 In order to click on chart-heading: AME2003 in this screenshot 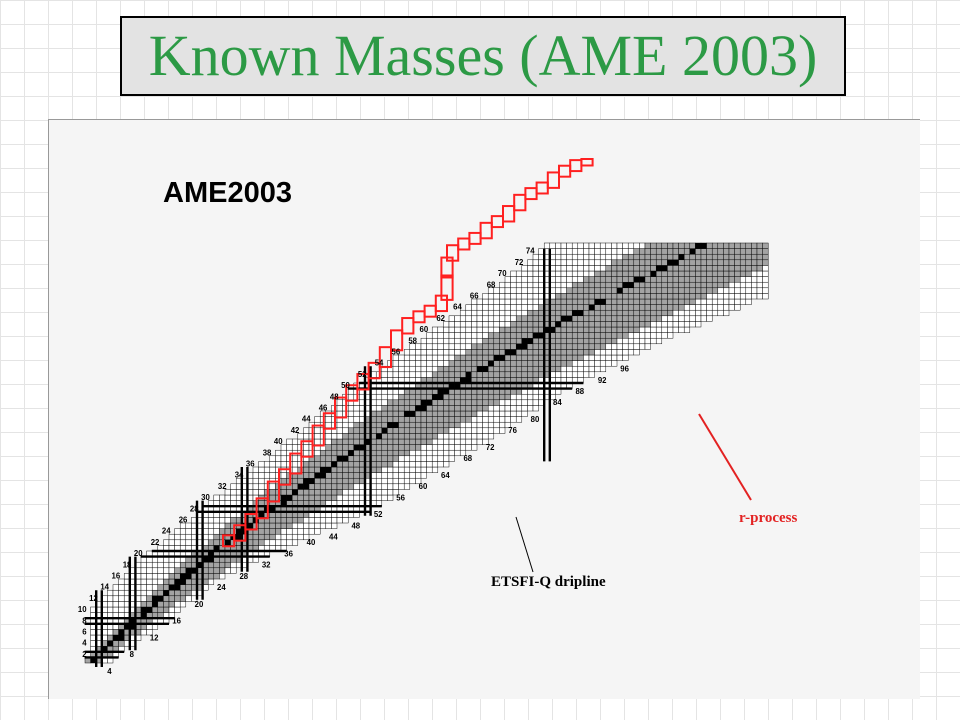, I will do `click(227, 193)`.